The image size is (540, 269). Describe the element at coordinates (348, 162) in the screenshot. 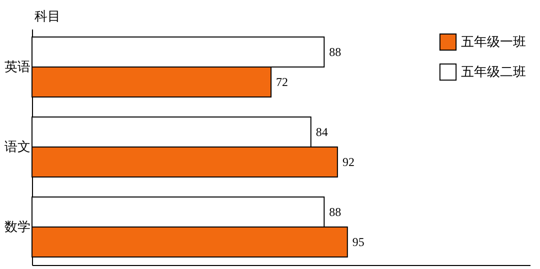

I see `data-label: 92` at that location.